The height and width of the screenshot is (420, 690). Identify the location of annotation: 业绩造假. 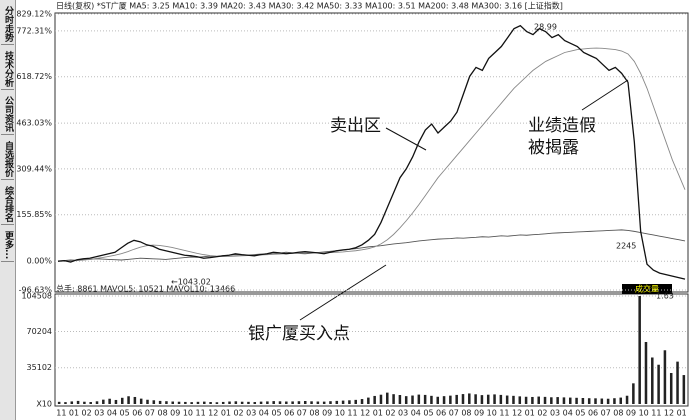
(562, 126).